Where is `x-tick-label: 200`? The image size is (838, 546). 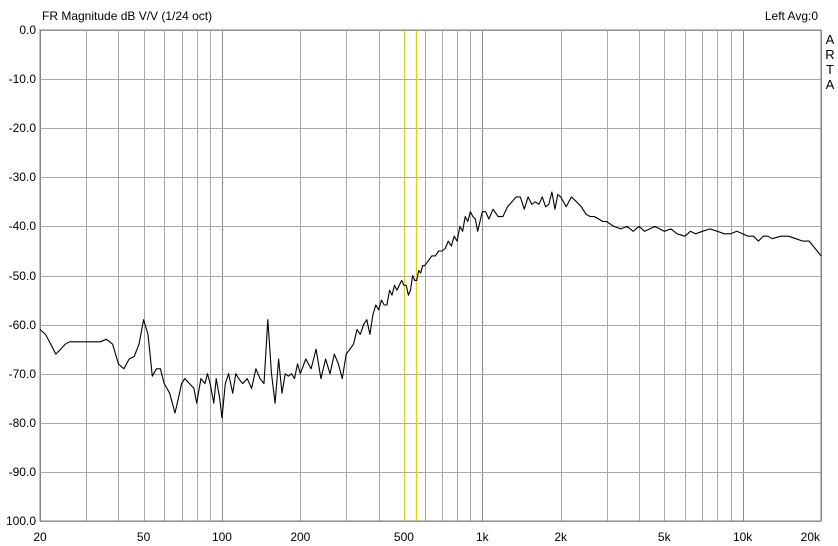
x-tick-label: 200 is located at coordinates (300, 537).